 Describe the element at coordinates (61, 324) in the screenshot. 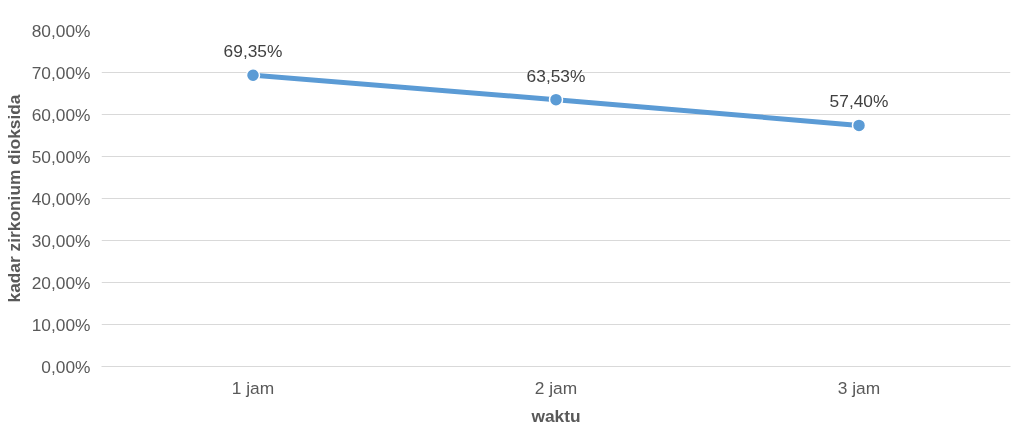

I see `y-tick-label: 10,00%` at that location.